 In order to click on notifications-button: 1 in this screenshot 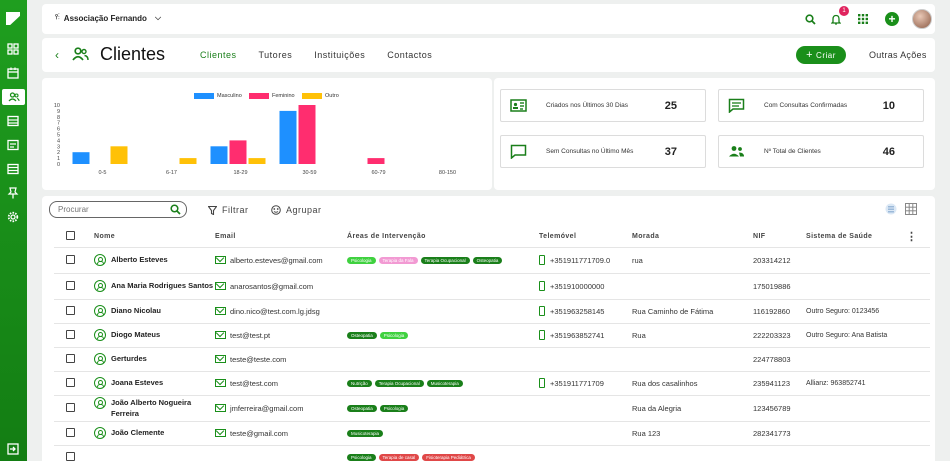, I will do `click(838, 16)`.